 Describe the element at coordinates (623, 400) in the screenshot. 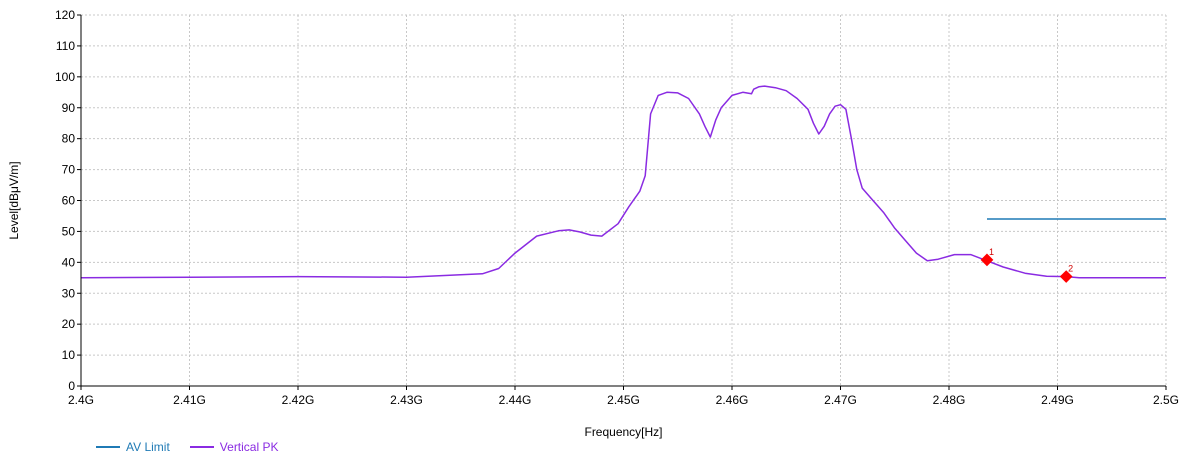

I see `x-tick-label: 2.45G` at that location.